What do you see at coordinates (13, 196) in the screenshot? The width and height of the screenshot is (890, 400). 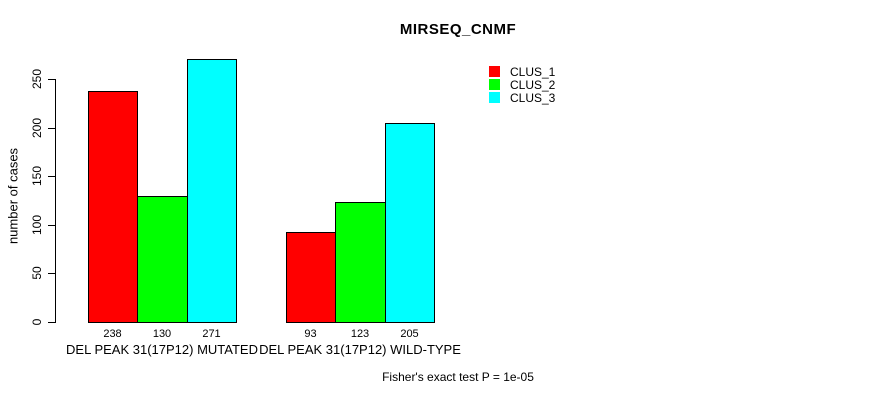 I see `y-axis-label: number of cases` at bounding box center [13, 196].